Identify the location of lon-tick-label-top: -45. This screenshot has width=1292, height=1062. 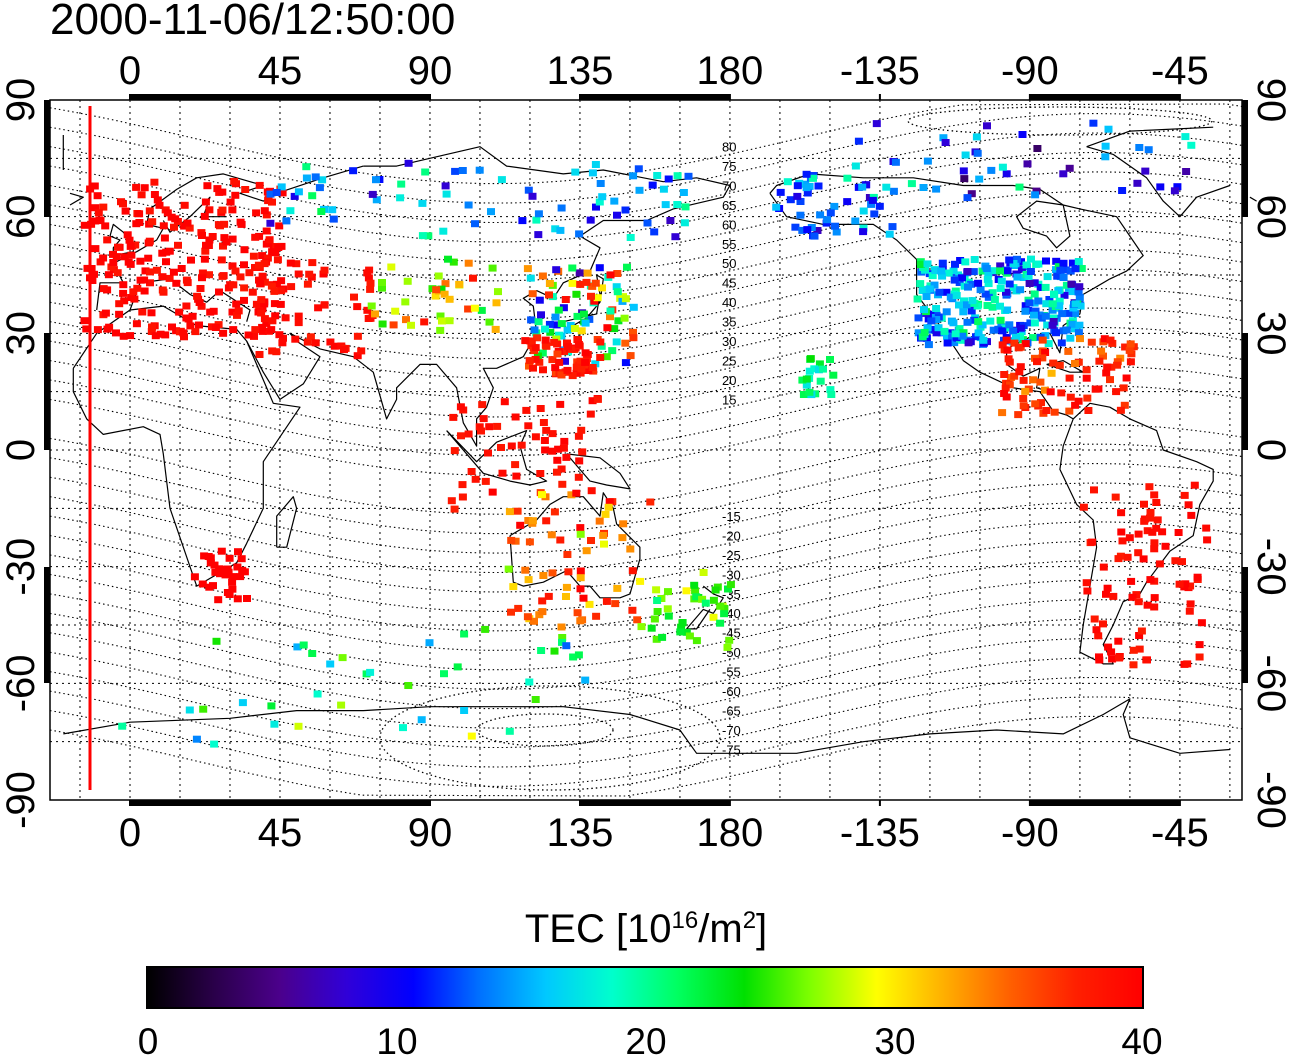
(1180, 71).